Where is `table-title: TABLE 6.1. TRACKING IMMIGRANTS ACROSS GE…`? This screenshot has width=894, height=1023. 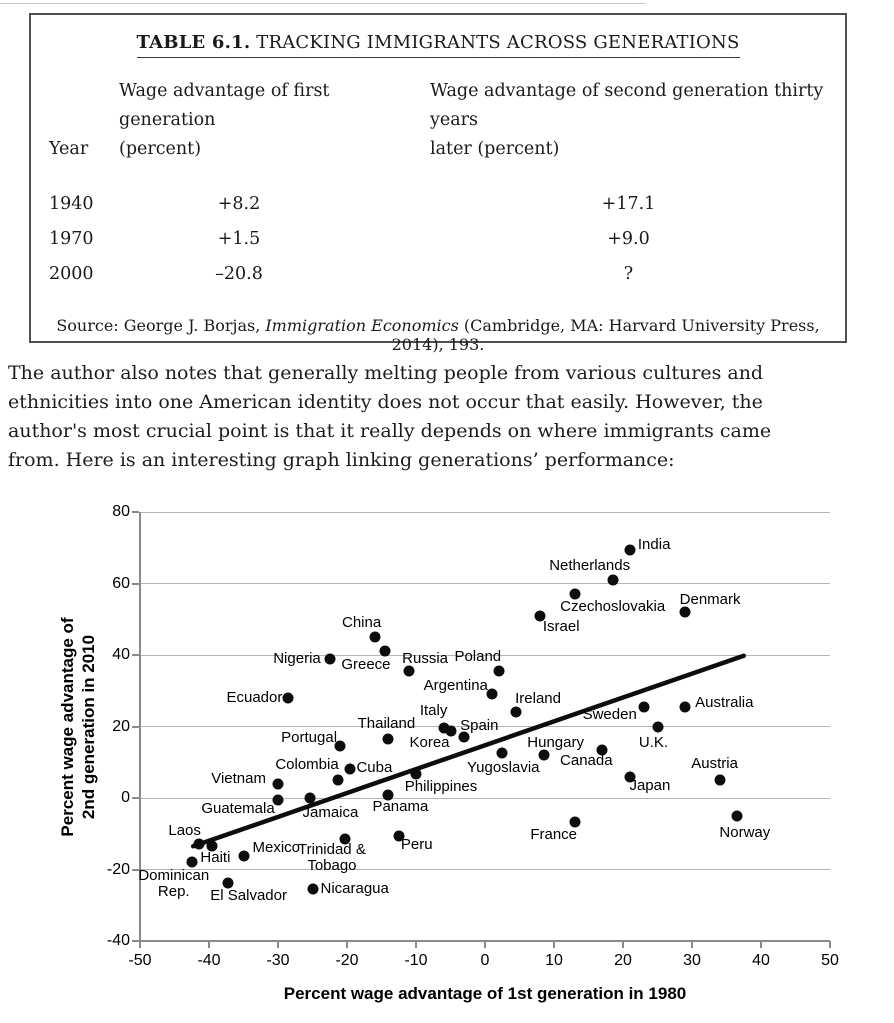 table-title: TABLE 6.1. TRACKING IMMIGRANTS ACROSS GE… is located at coordinates (438, 45).